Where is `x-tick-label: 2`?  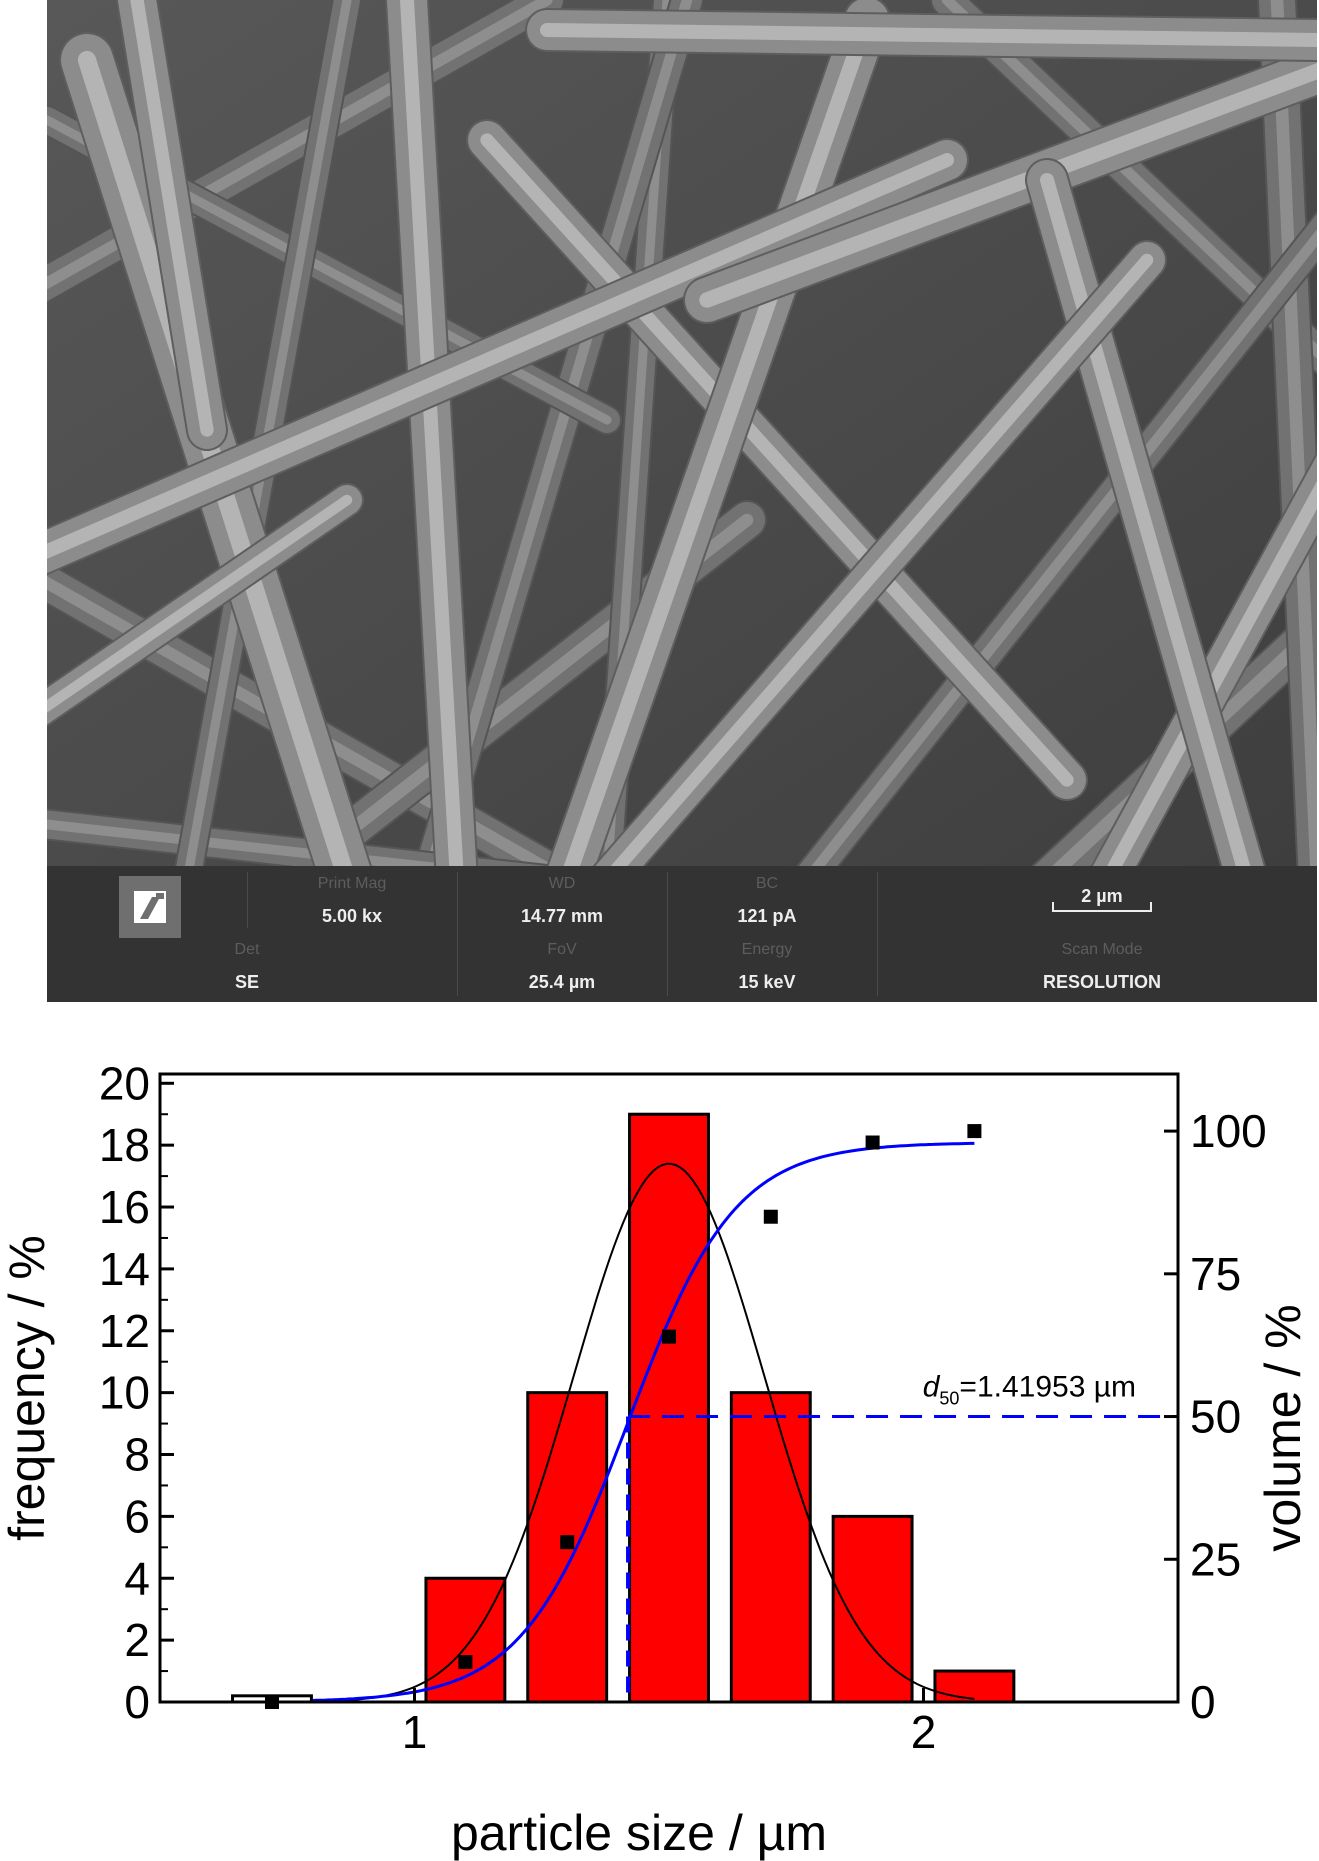
x-tick-label: 2 is located at coordinates (924, 1732).